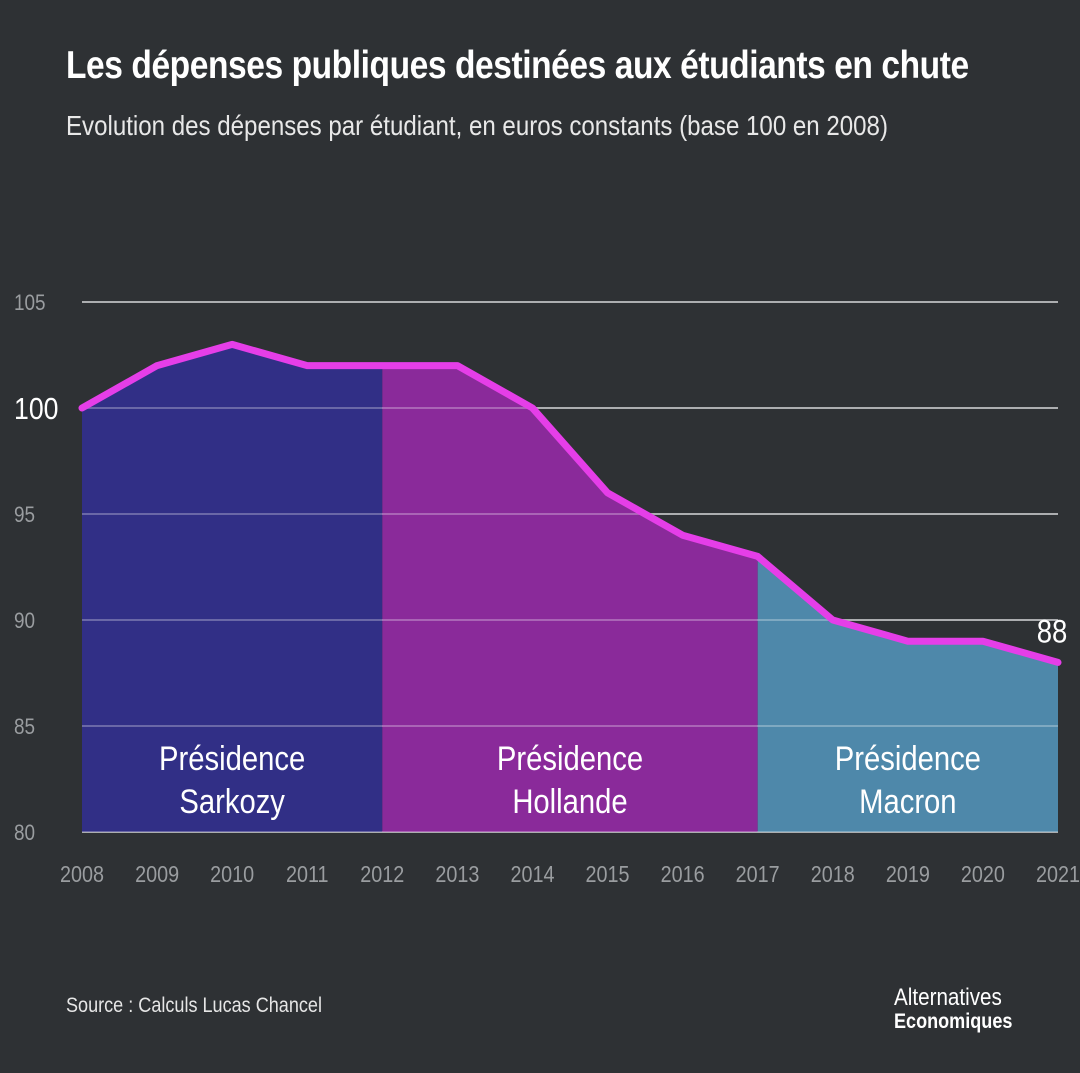 Image resolution: width=1080 pixels, height=1073 pixels. What do you see at coordinates (983, 641) in the screenshot?
I see `data-point-2020` at bounding box center [983, 641].